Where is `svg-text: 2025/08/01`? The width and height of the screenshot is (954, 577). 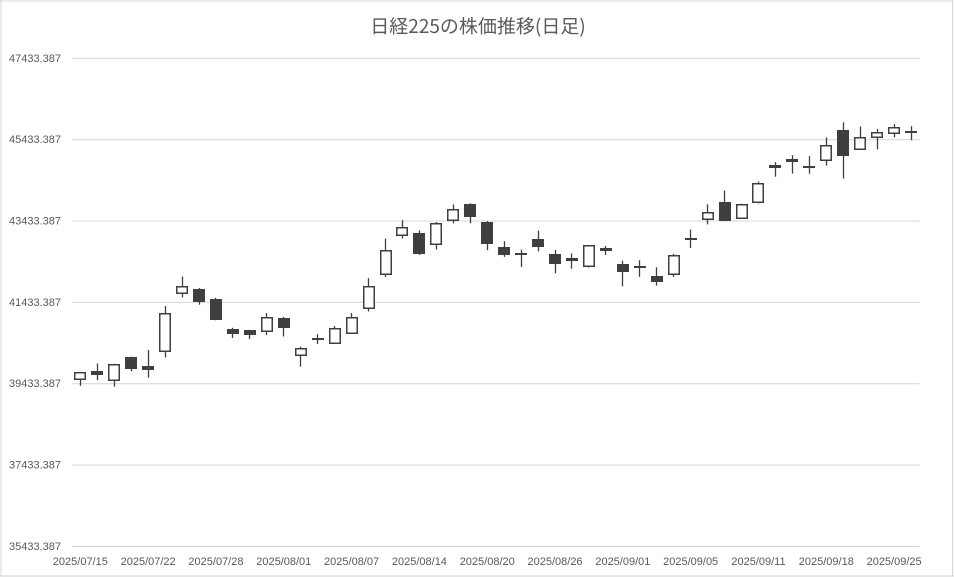
svg-text: 2025/08/01 is located at coordinates (283, 562).